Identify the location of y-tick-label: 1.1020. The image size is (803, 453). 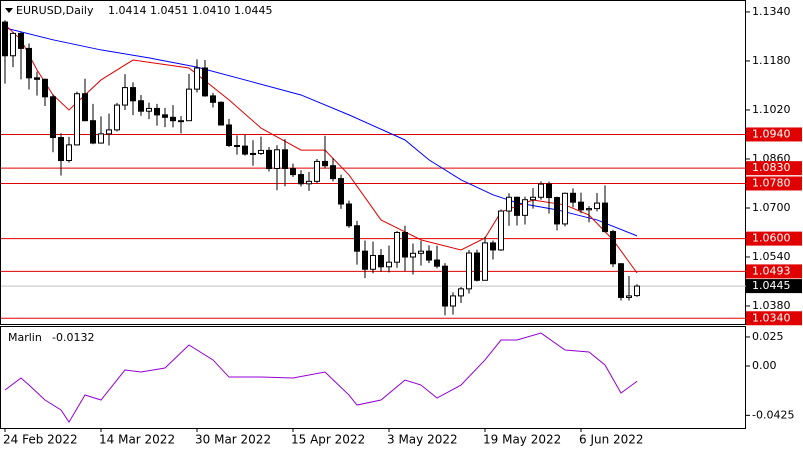
(771, 109).